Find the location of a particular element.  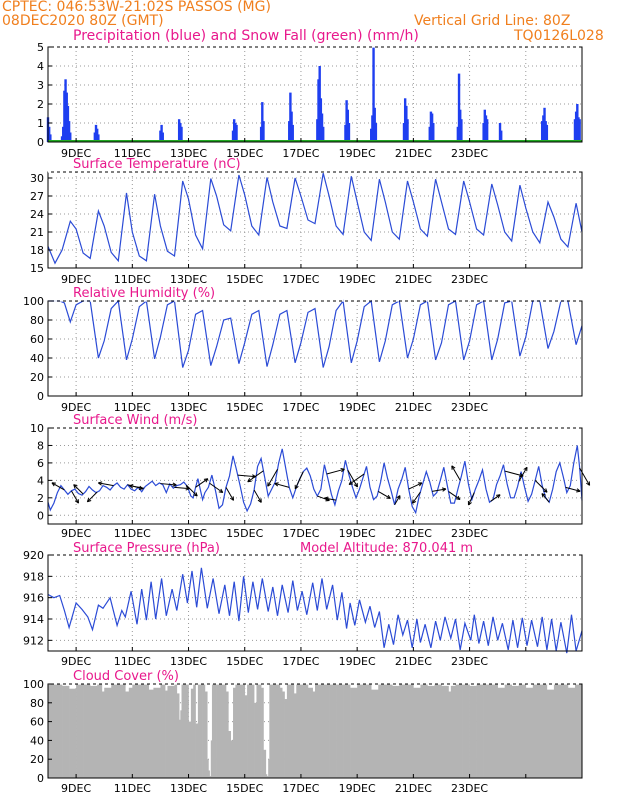

pres-ytick-label: 920 is located at coordinates (33, 555).